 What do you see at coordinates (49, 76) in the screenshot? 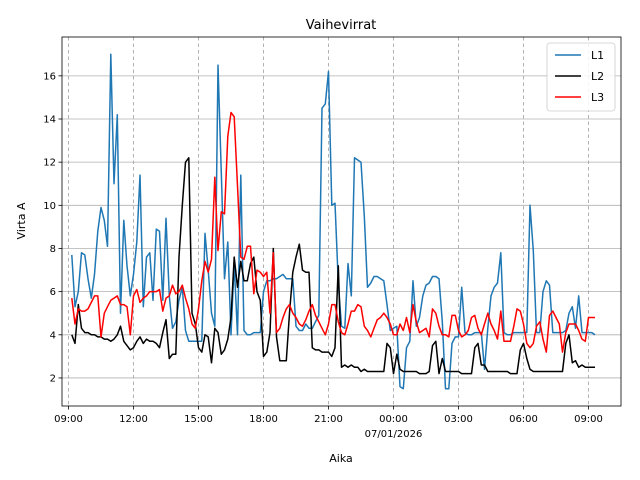
I see `y-tick-label: 16` at bounding box center [49, 76].